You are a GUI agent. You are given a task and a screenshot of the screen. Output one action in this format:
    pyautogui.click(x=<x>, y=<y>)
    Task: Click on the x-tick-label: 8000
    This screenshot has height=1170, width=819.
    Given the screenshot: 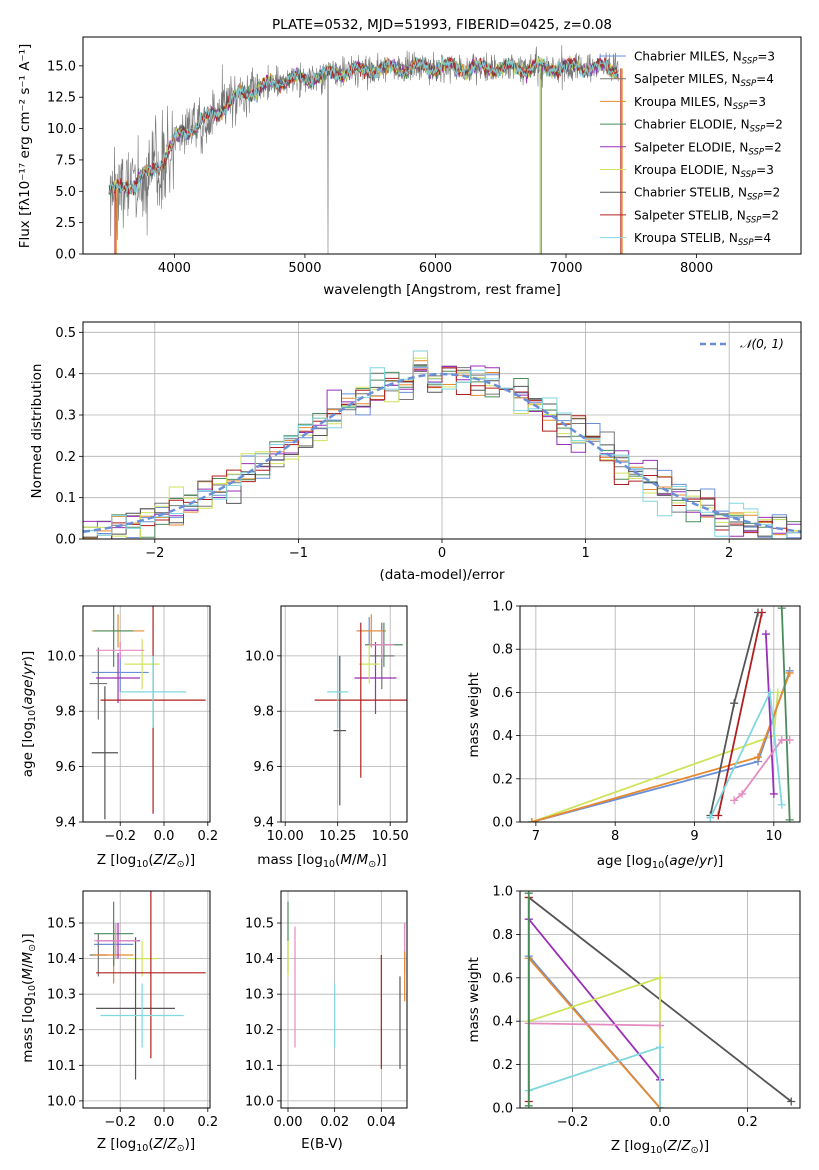 What is the action you would take?
    pyautogui.click(x=696, y=268)
    